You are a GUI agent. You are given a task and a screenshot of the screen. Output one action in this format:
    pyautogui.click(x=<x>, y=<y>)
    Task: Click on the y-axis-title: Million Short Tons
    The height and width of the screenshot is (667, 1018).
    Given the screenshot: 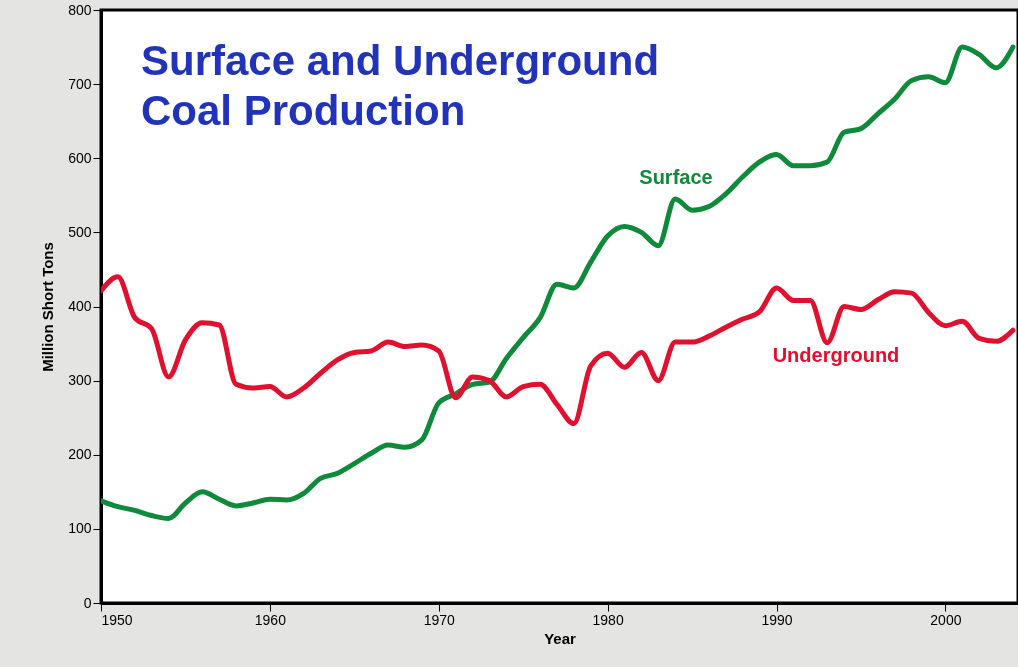 What is the action you would take?
    pyautogui.click(x=48, y=307)
    